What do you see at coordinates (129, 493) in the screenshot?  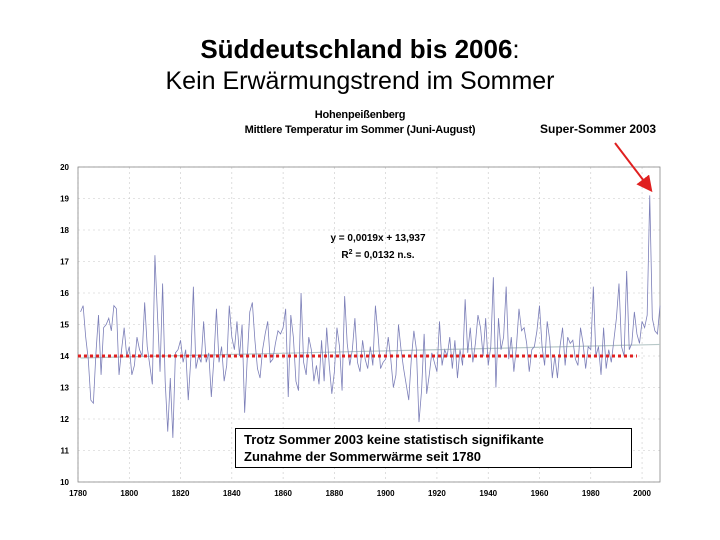 I see `x-tick-label: 1800` at bounding box center [129, 493].